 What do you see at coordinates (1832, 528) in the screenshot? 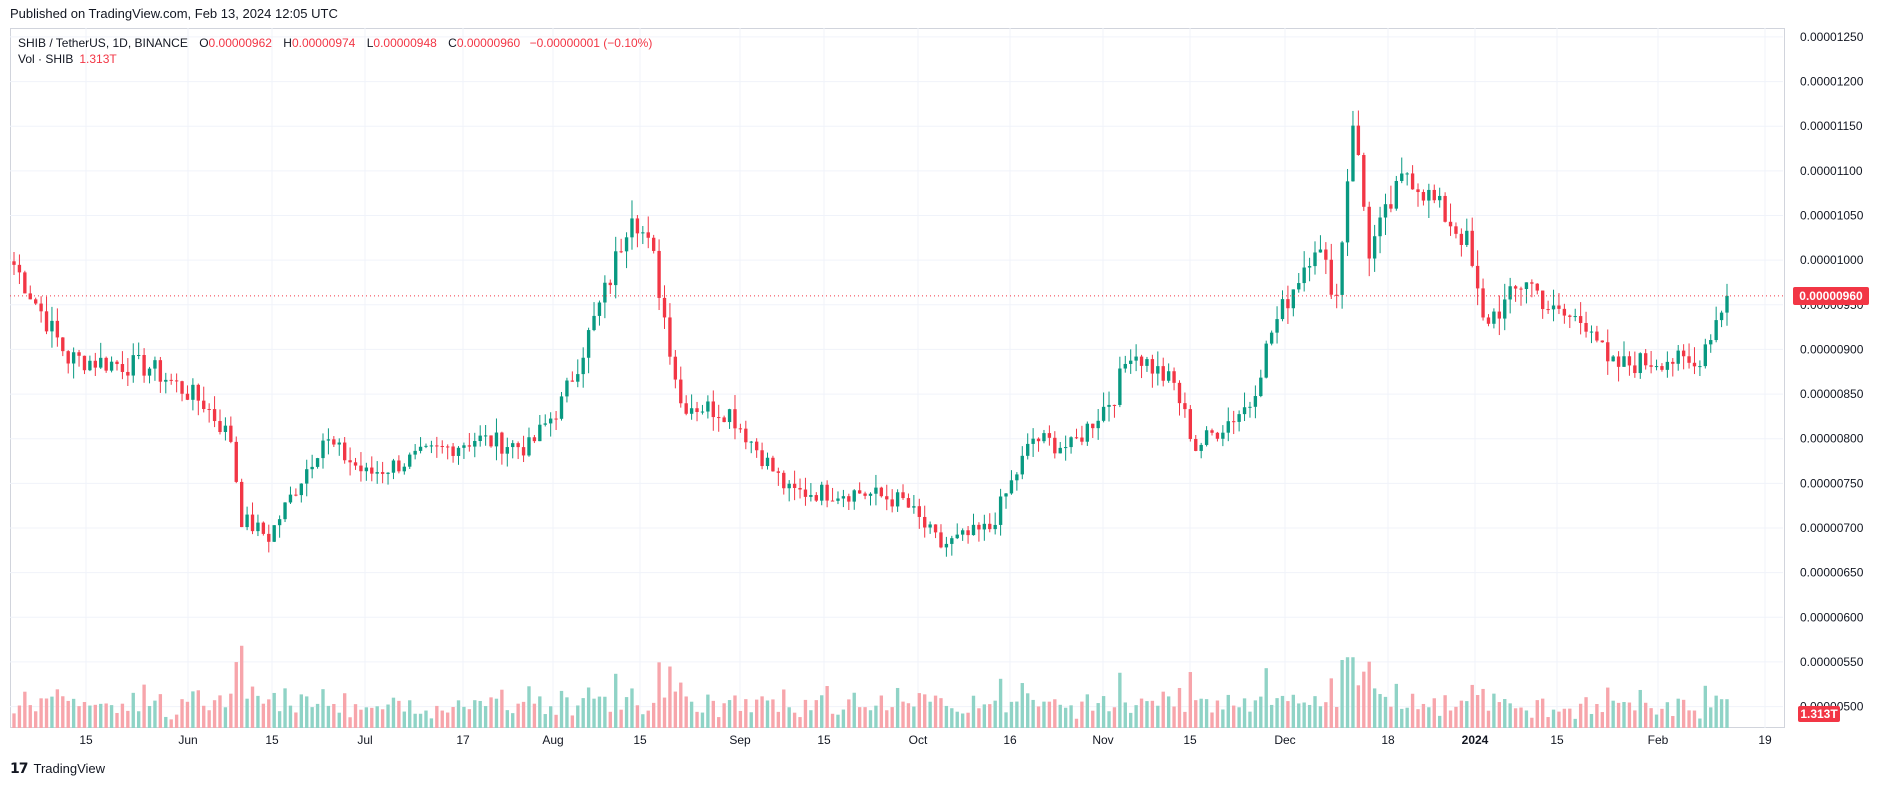
I see `y-tick-label: 0.00000700` at bounding box center [1832, 528].